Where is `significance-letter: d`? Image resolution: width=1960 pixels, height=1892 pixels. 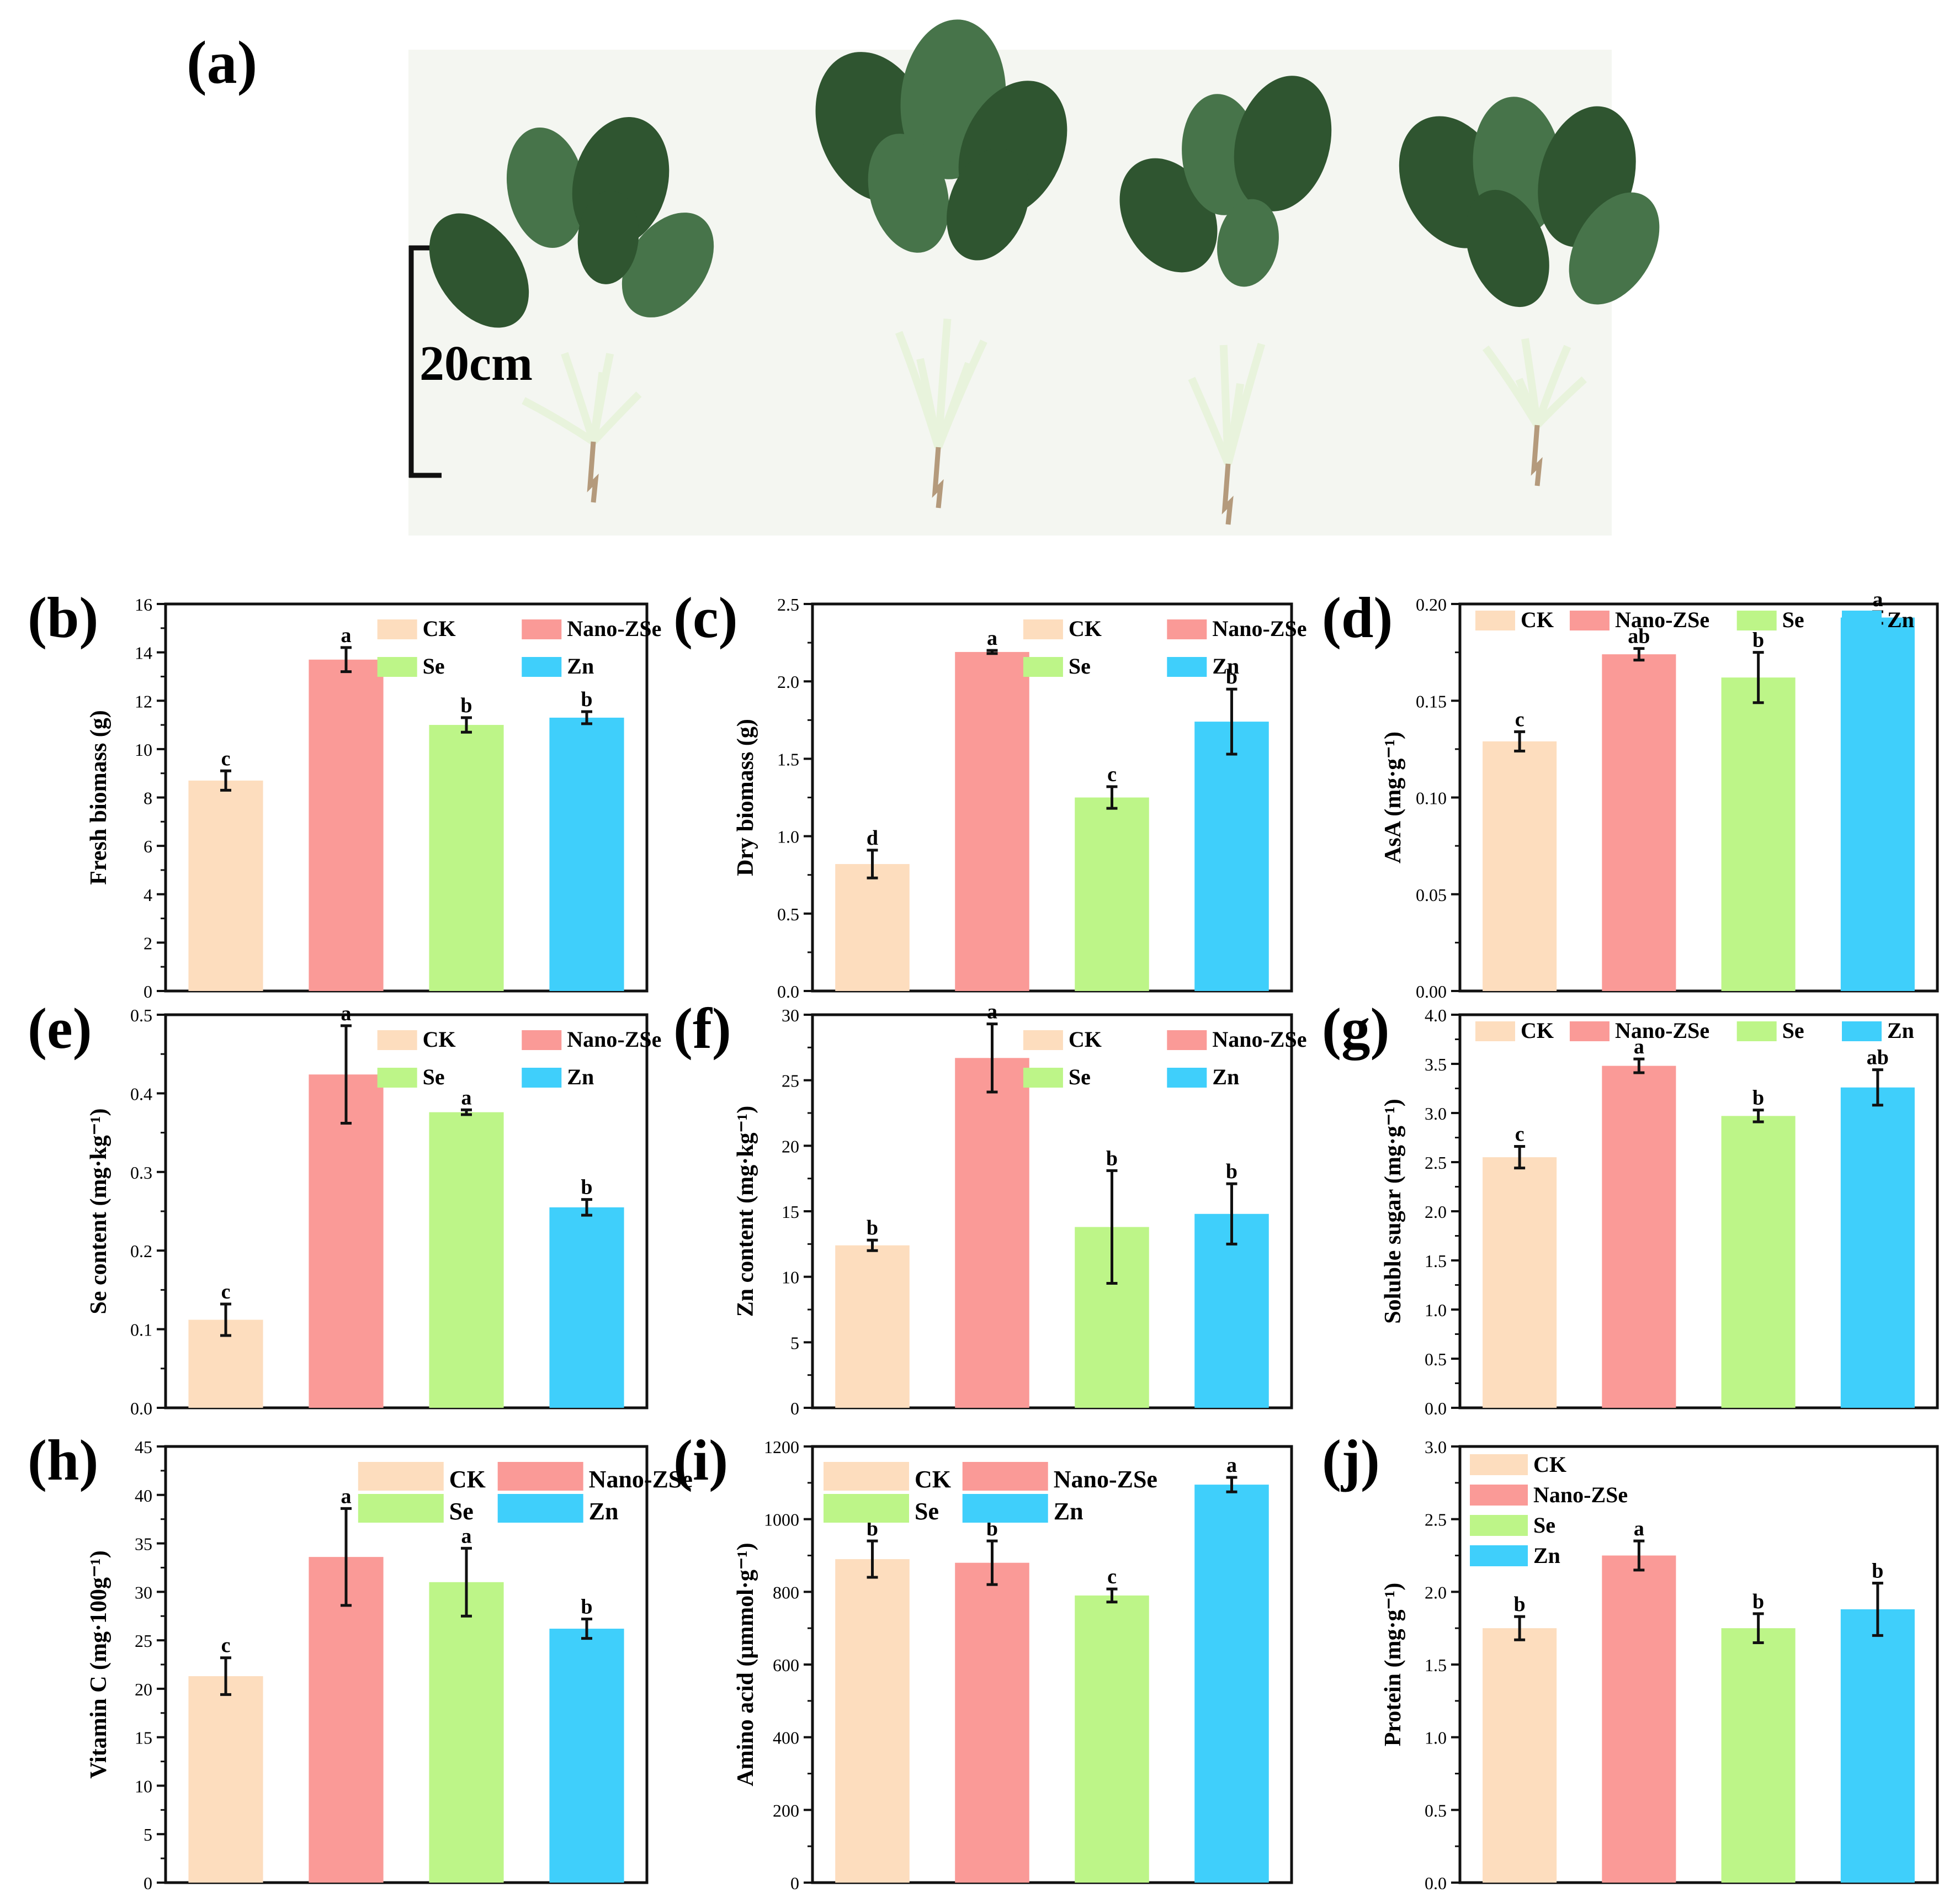 significance-letter: d is located at coordinates (872, 838).